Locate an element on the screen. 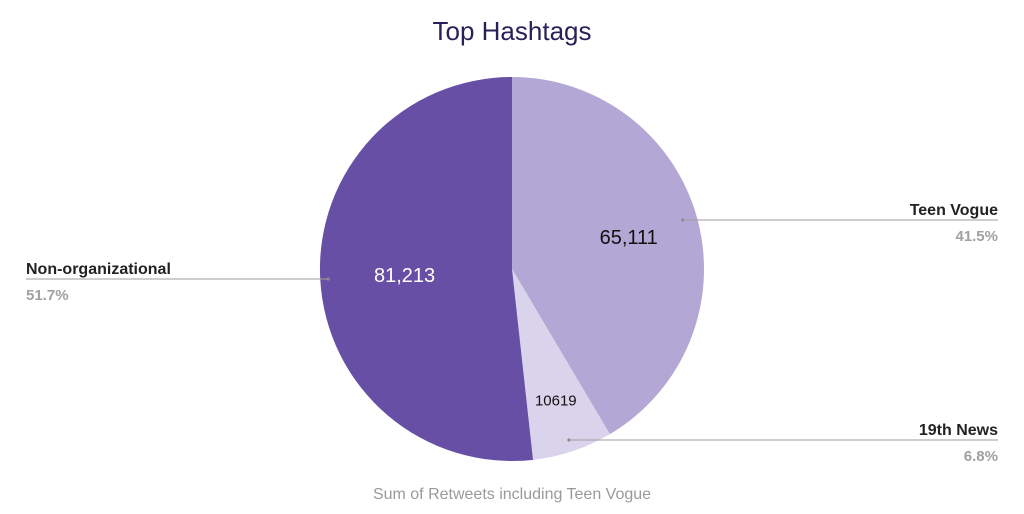  chart-title: Top Hashtags is located at coordinates (512, 31).